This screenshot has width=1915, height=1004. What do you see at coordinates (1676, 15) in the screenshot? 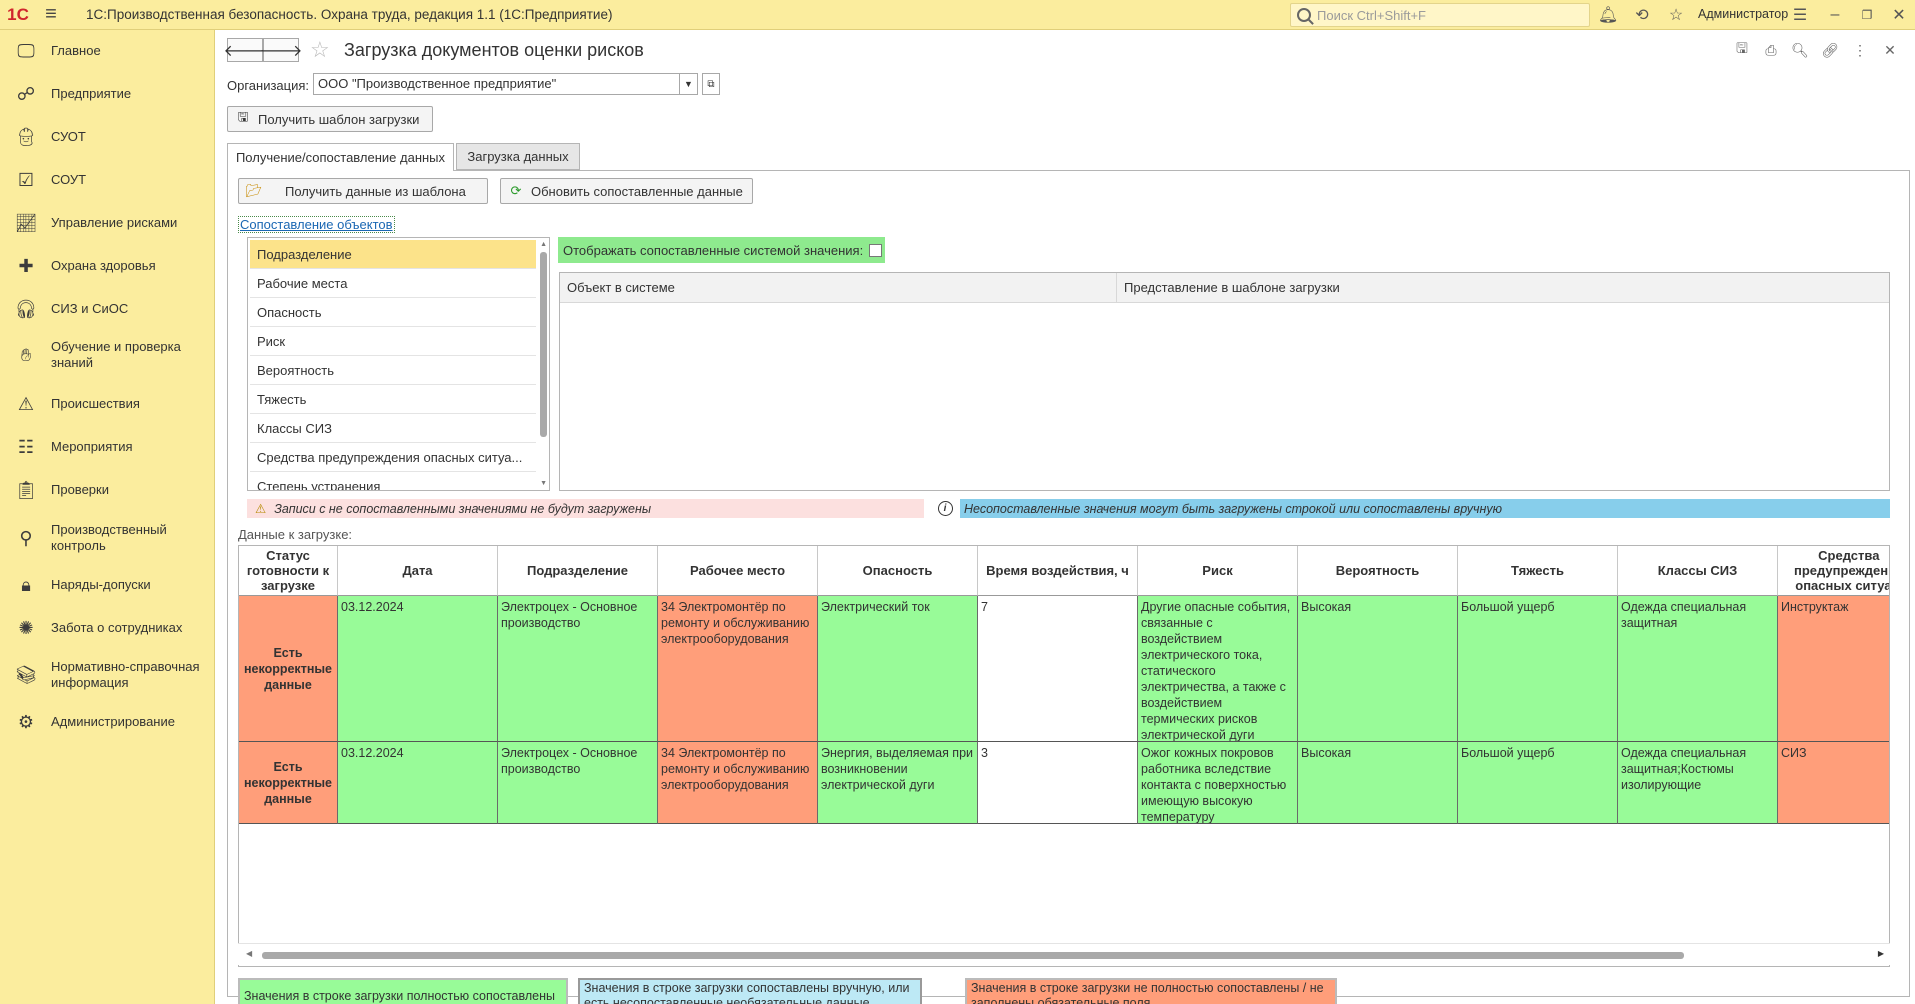
I see `star-icon: ☆` at bounding box center [1676, 15].